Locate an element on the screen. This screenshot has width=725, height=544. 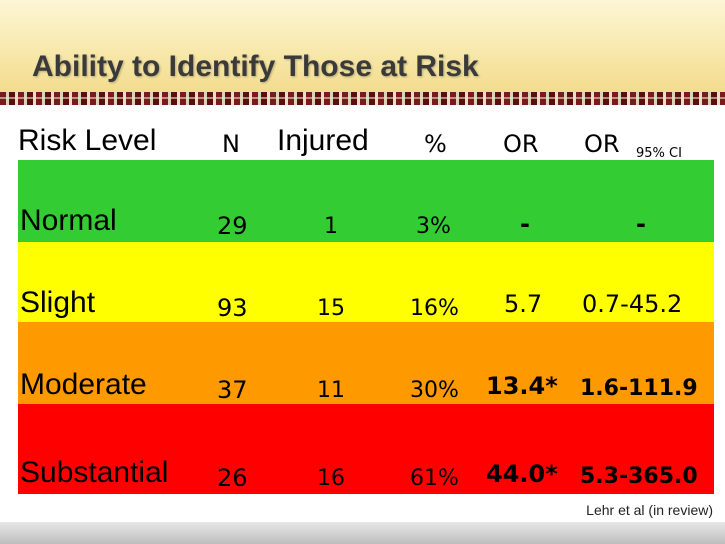
decorative-stripe is located at coordinates (362, 98).